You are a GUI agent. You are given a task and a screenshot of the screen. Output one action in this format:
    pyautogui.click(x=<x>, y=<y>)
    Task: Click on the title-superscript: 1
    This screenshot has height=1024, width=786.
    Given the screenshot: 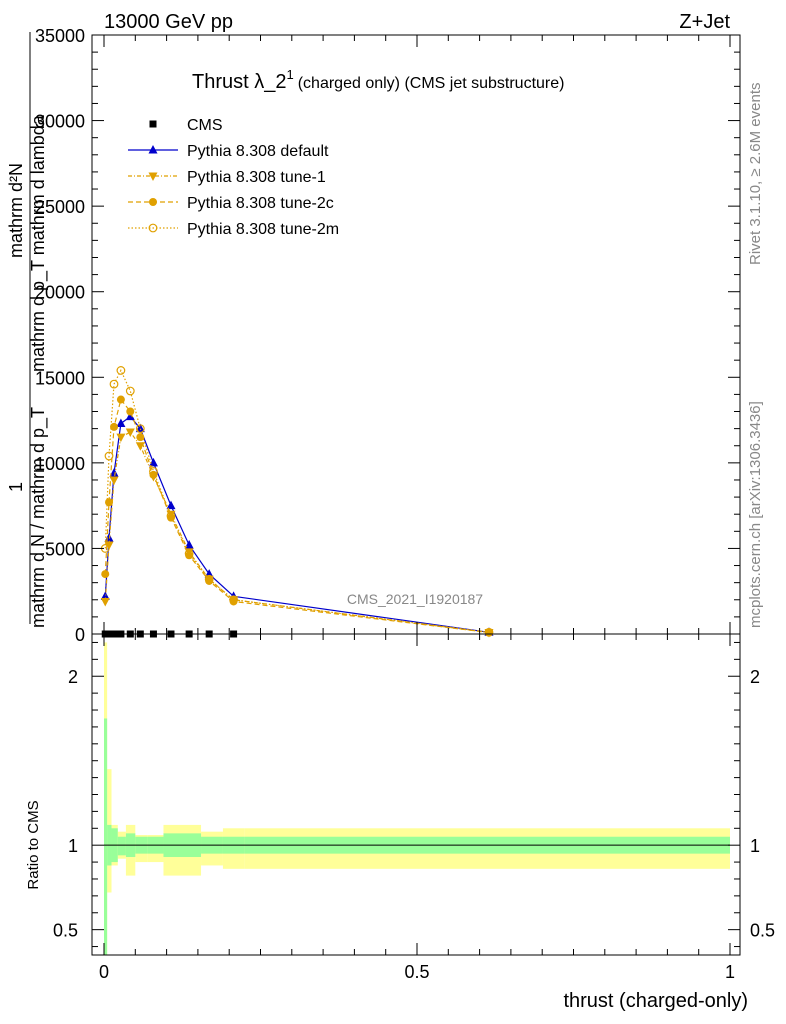 What is the action you would take?
    pyautogui.click(x=289, y=74)
    